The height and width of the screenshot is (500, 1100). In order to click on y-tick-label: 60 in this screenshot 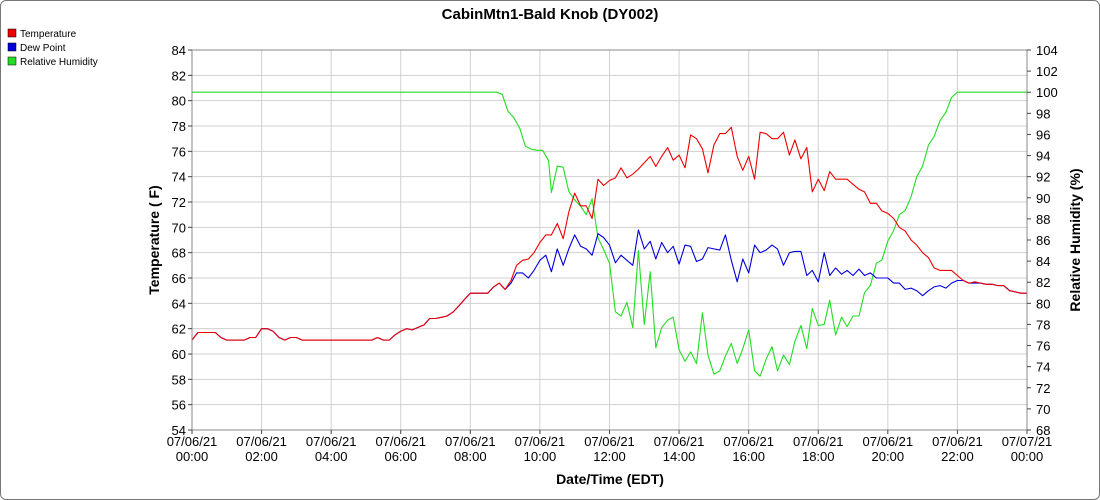, I will do `click(179, 354)`.